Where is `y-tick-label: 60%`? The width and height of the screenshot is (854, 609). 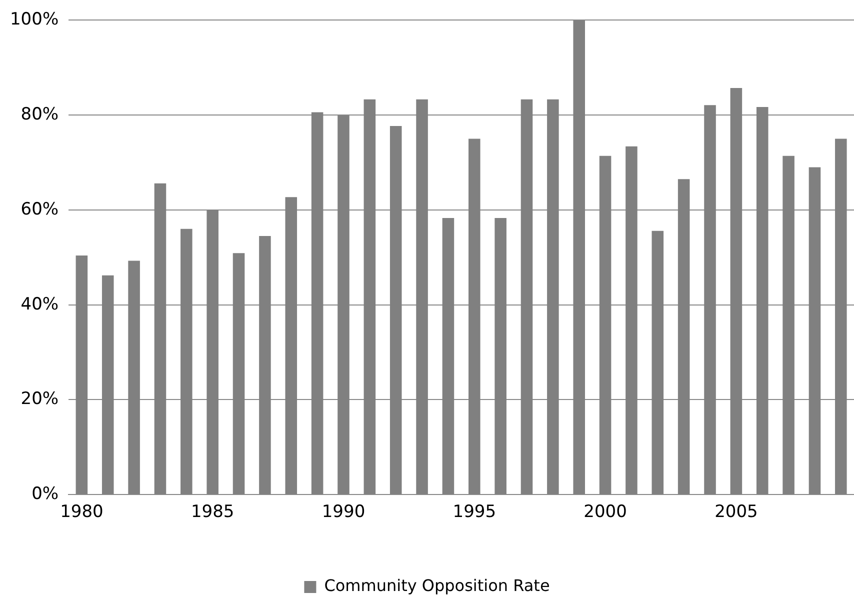 y-tick-label: 60% is located at coordinates (39, 209).